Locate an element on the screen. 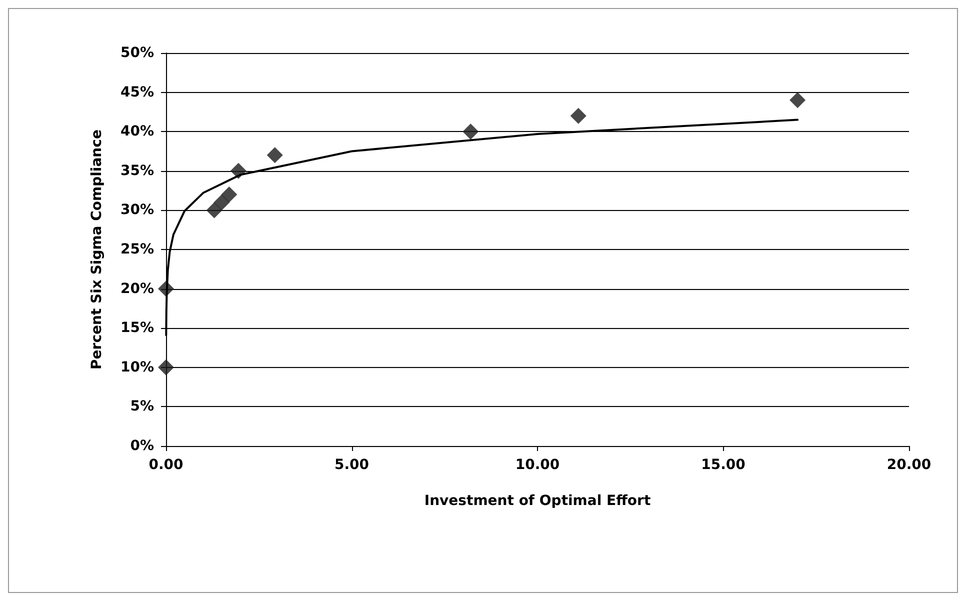 The width and height of the screenshot is (966, 601). x-tick-label: 5.00 is located at coordinates (352, 465).